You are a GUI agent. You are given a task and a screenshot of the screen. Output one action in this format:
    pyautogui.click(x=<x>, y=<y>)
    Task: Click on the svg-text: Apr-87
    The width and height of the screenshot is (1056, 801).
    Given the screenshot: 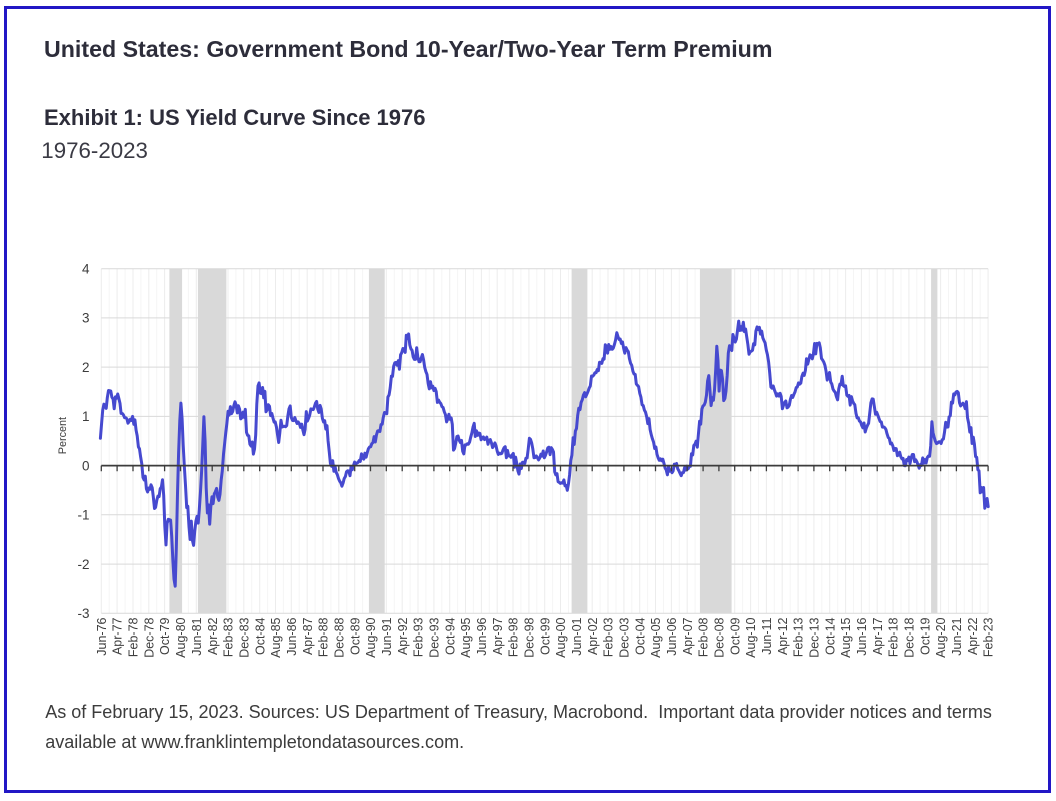 What is the action you would take?
    pyautogui.click(x=308, y=636)
    